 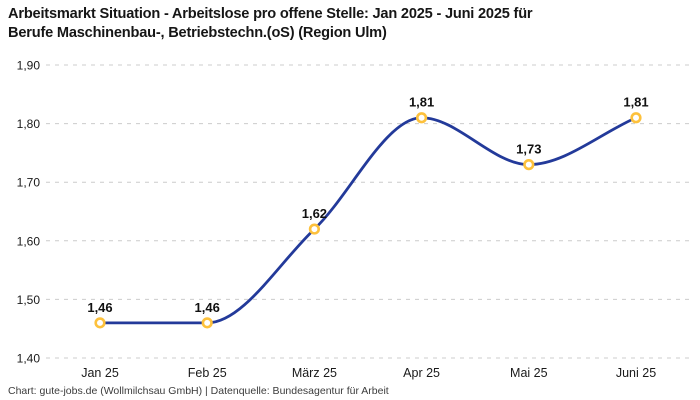 I want to click on y-axis-tick-label: 1,40, so click(x=29, y=359).